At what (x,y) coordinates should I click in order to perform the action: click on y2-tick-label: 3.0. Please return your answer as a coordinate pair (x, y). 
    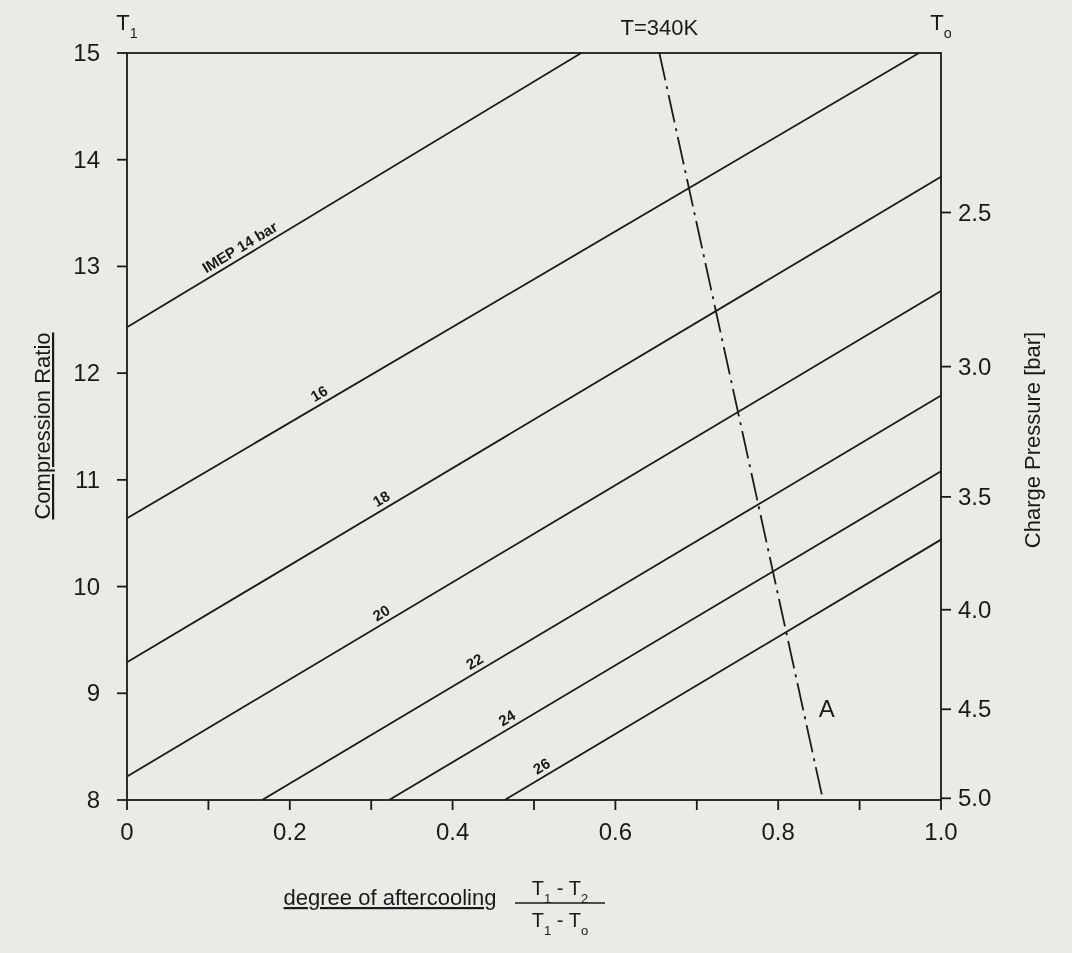
    Looking at the image, I should click on (975, 366).